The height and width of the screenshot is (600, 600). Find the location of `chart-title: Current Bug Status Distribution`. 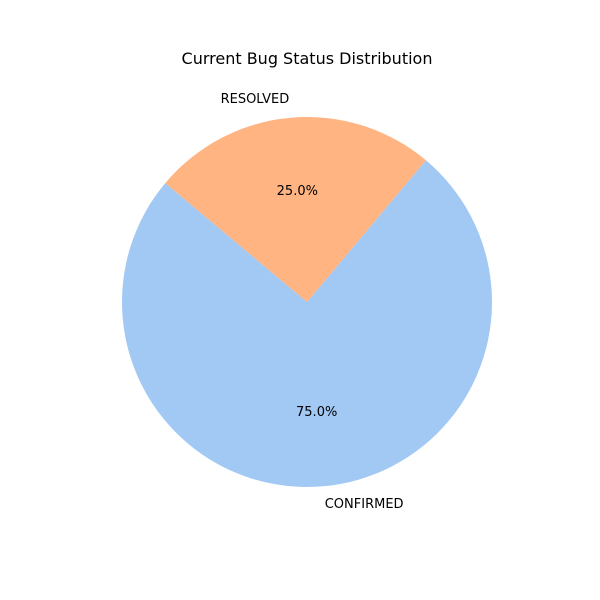

chart-title: Current Bug Status Distribution is located at coordinates (307, 58).